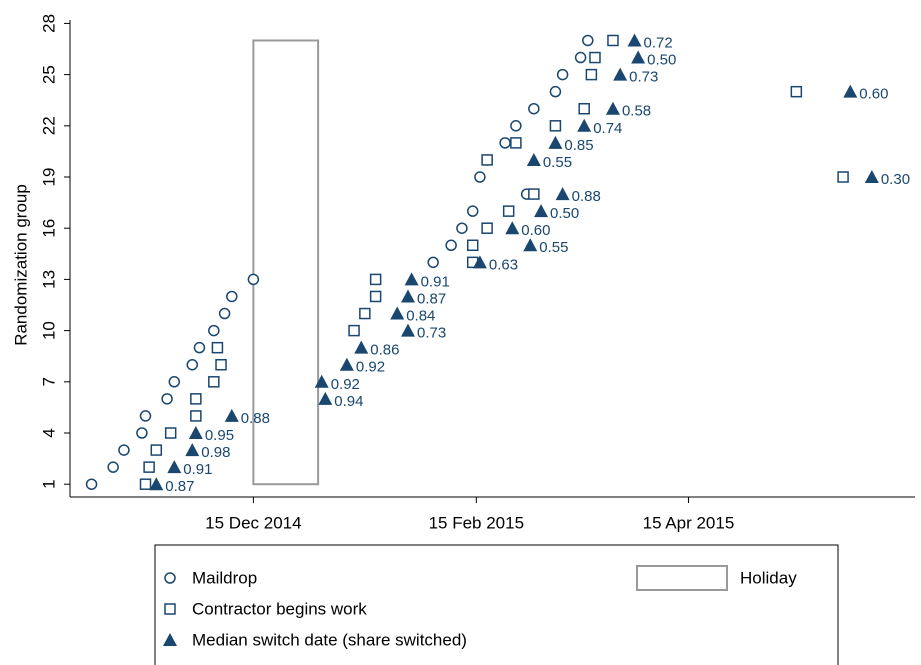 This screenshot has width=921, height=665. I want to click on y-tick-label: 28, so click(48, 23).